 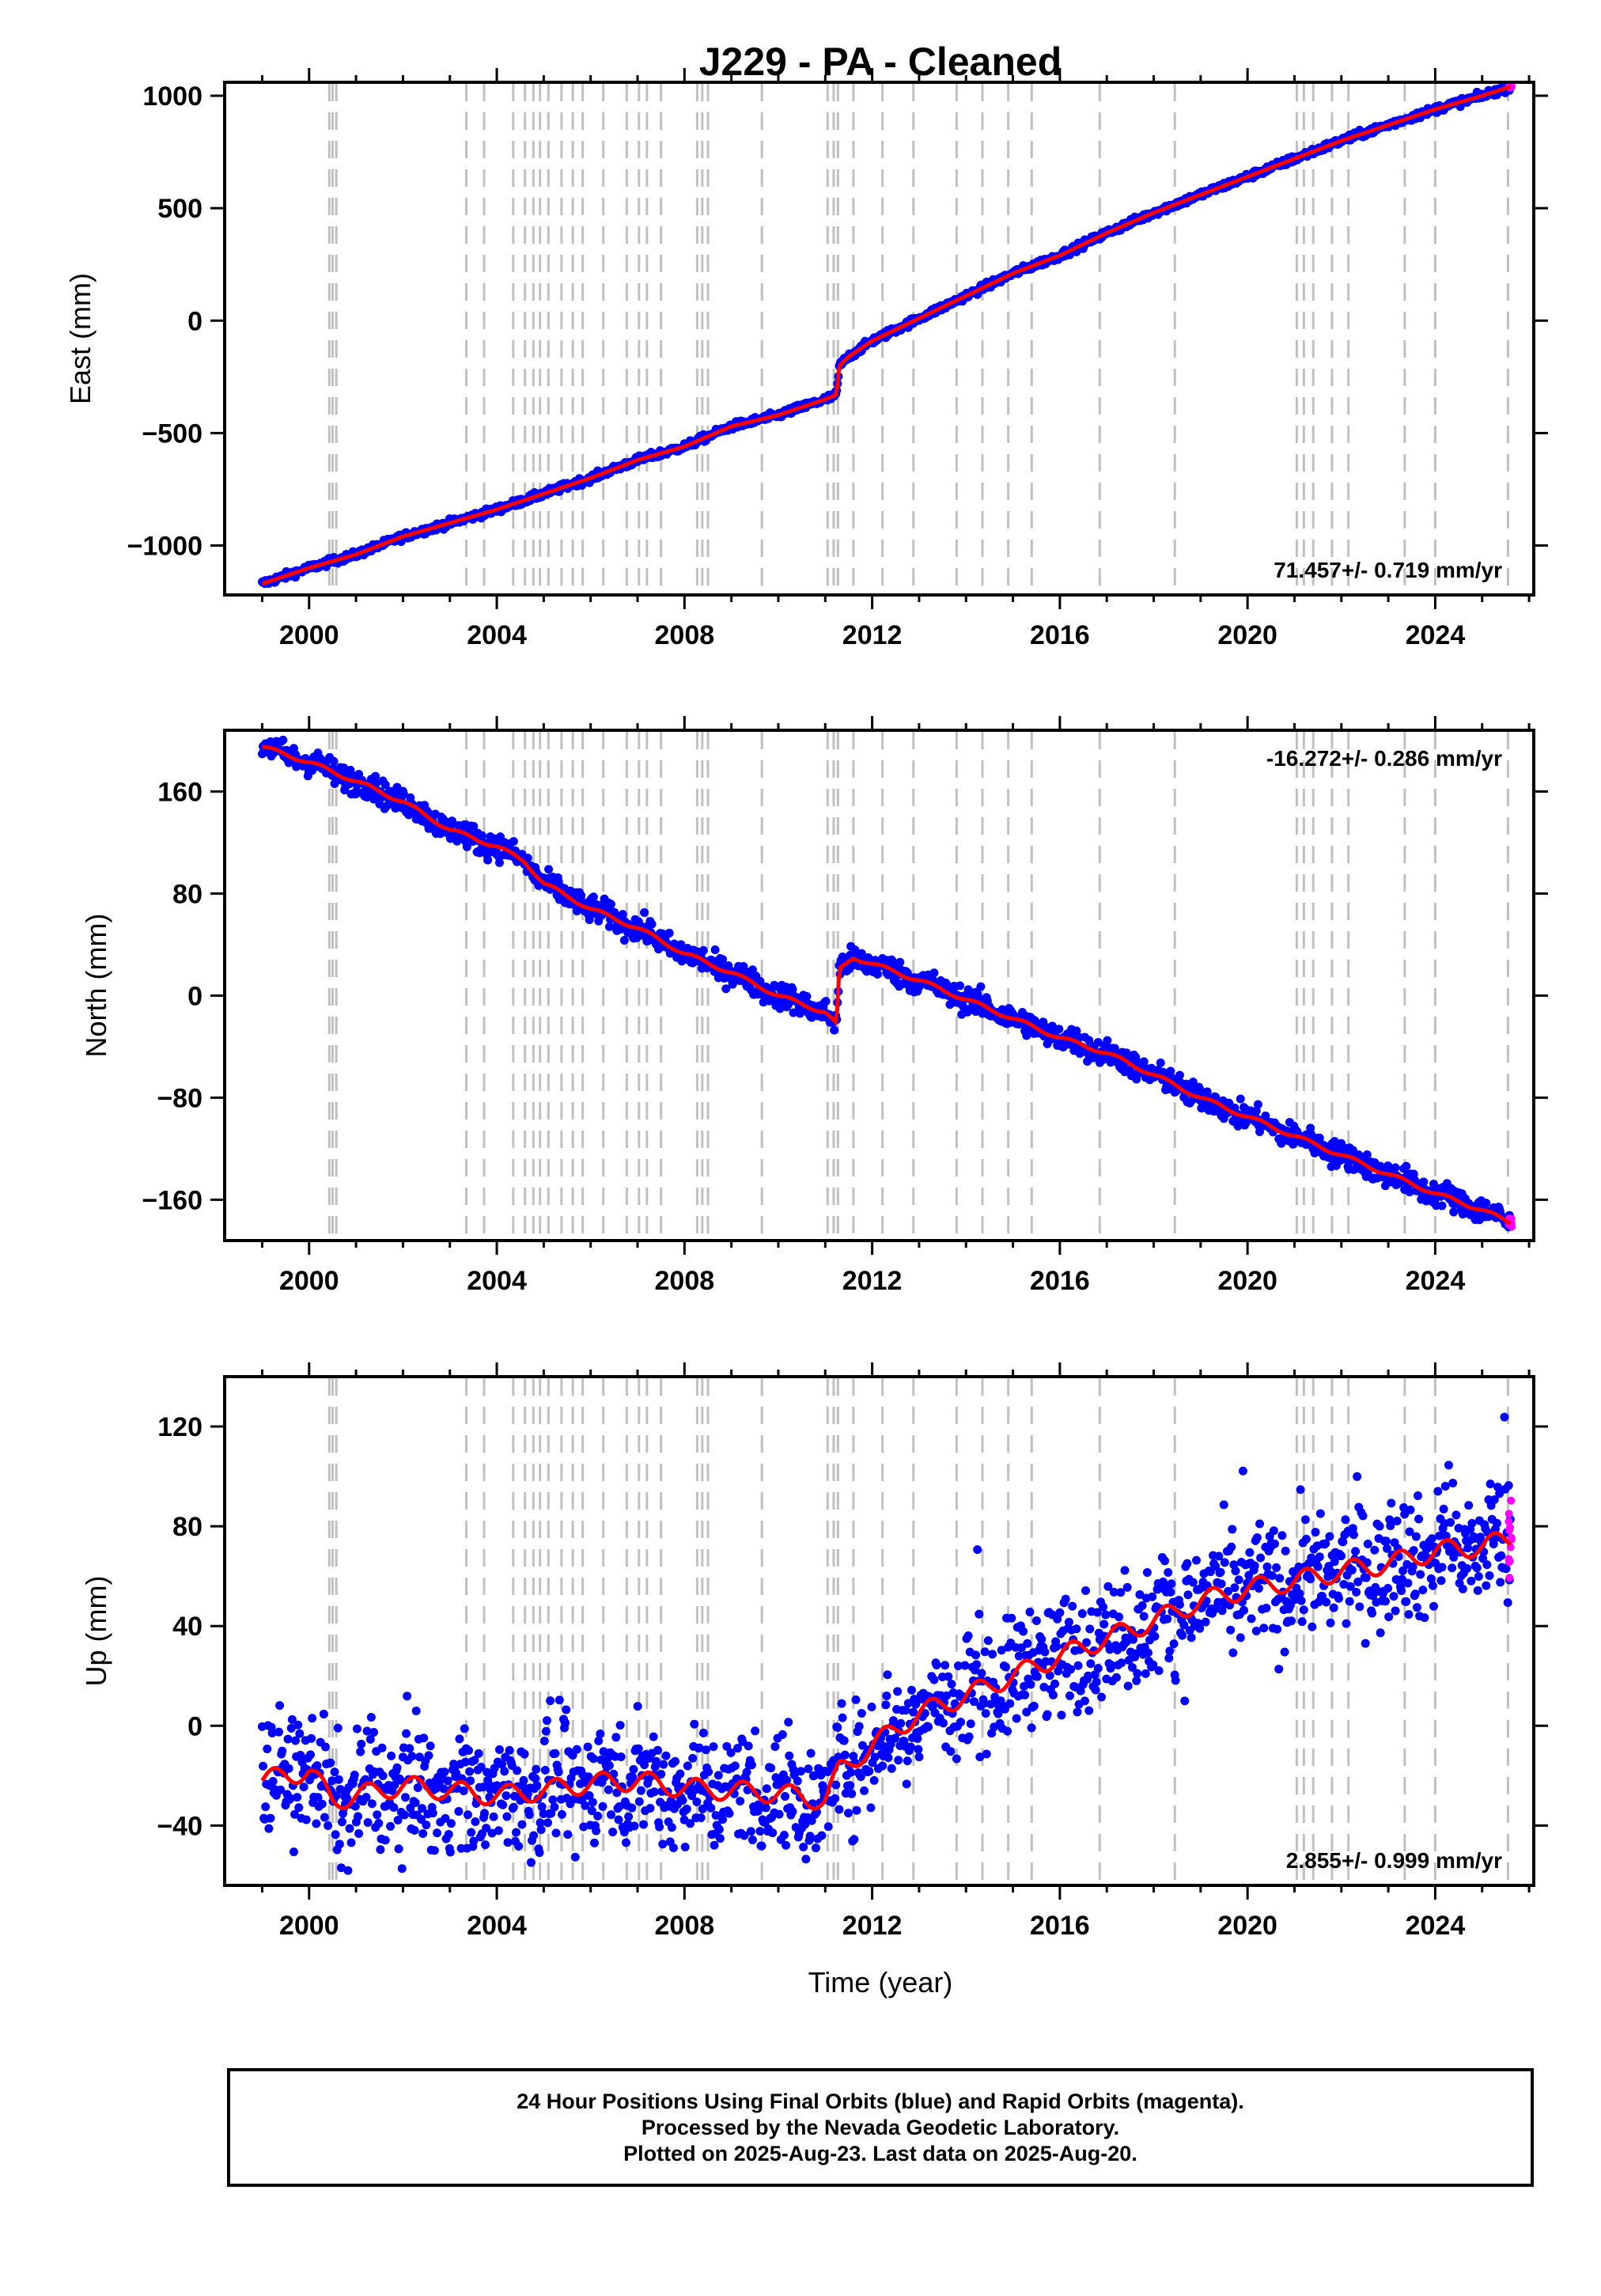 What do you see at coordinates (180, 1098) in the screenshot?
I see `north-y-tick-label: −80` at bounding box center [180, 1098].